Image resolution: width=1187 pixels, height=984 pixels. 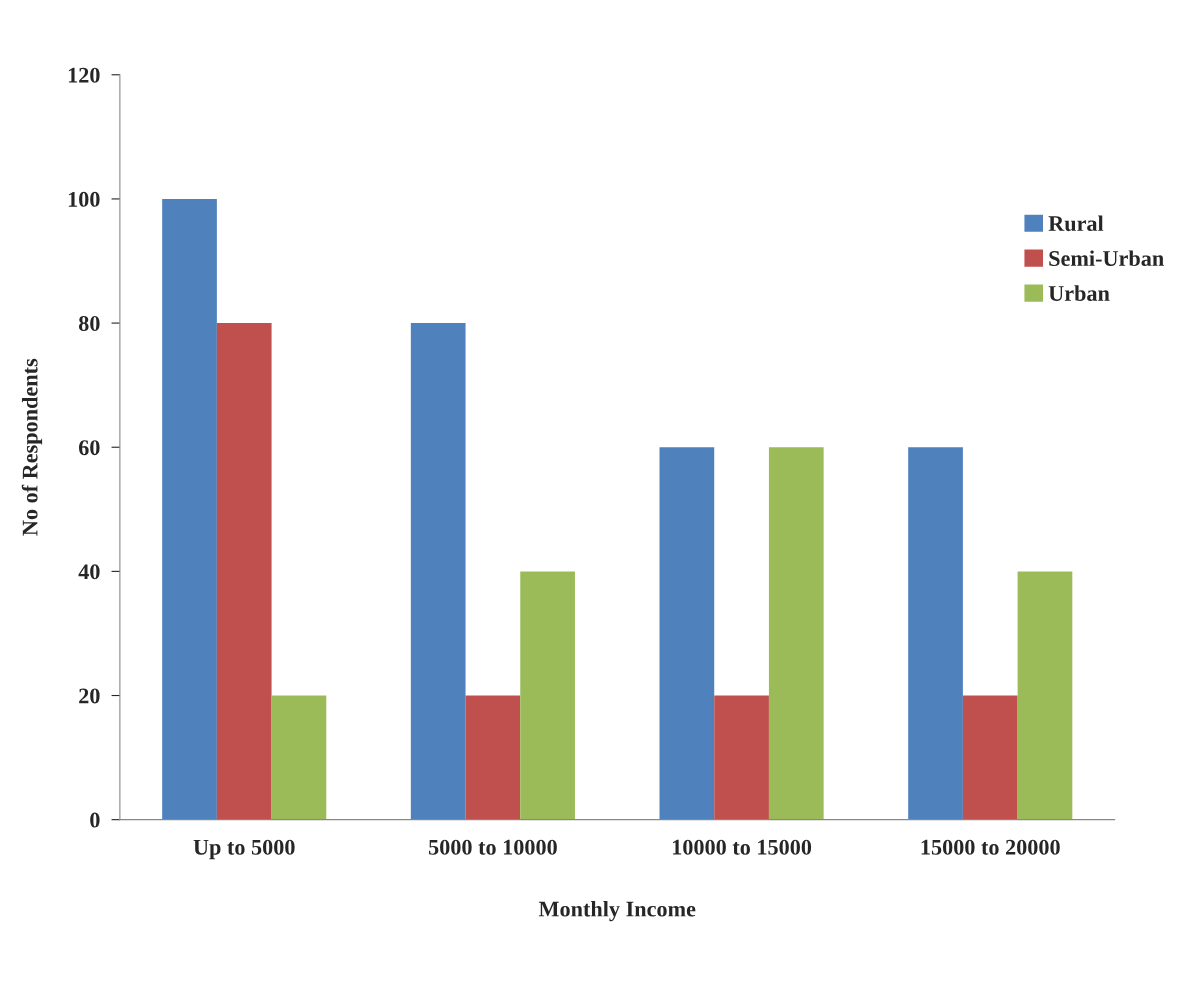 What do you see at coordinates (1076, 223) in the screenshot?
I see `legend-label: Rural` at bounding box center [1076, 223].